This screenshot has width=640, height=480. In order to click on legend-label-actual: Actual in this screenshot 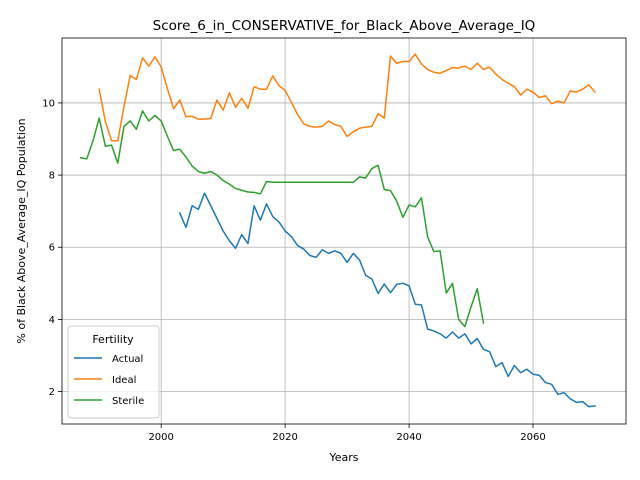, I will do `click(127, 359)`.